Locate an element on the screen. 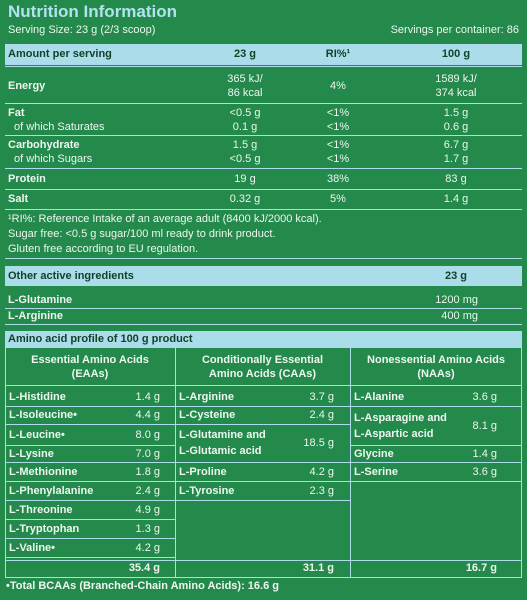 This screenshot has height=600, width=527. amino-acid-amount: 2.3 g is located at coordinates (321, 490).